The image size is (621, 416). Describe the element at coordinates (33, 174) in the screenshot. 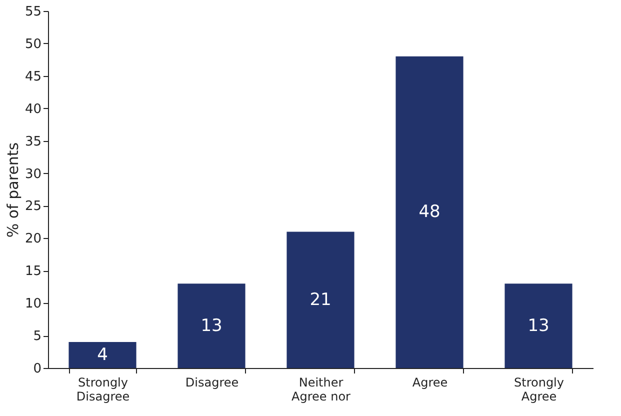

I see `y-tick-label: 30` at that location.